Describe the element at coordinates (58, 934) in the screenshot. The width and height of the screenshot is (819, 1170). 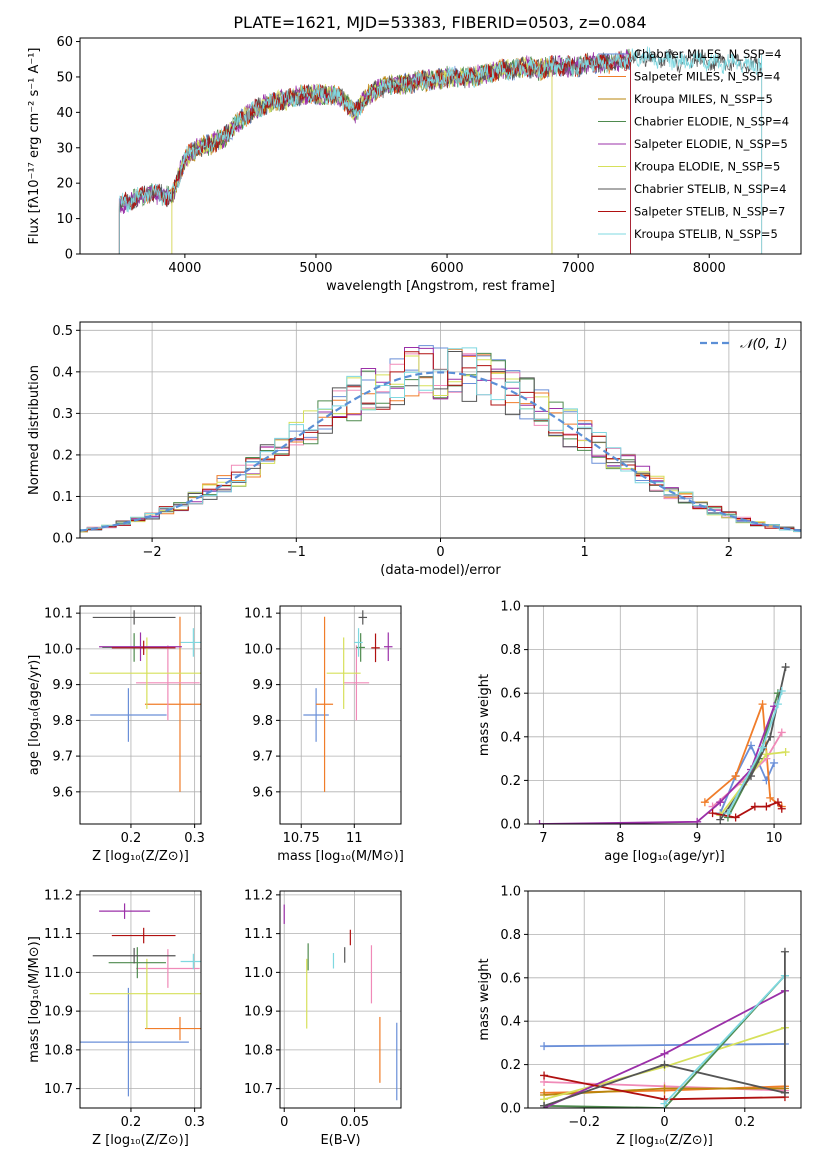
I see `y-tick-label: 11.1` at that location.